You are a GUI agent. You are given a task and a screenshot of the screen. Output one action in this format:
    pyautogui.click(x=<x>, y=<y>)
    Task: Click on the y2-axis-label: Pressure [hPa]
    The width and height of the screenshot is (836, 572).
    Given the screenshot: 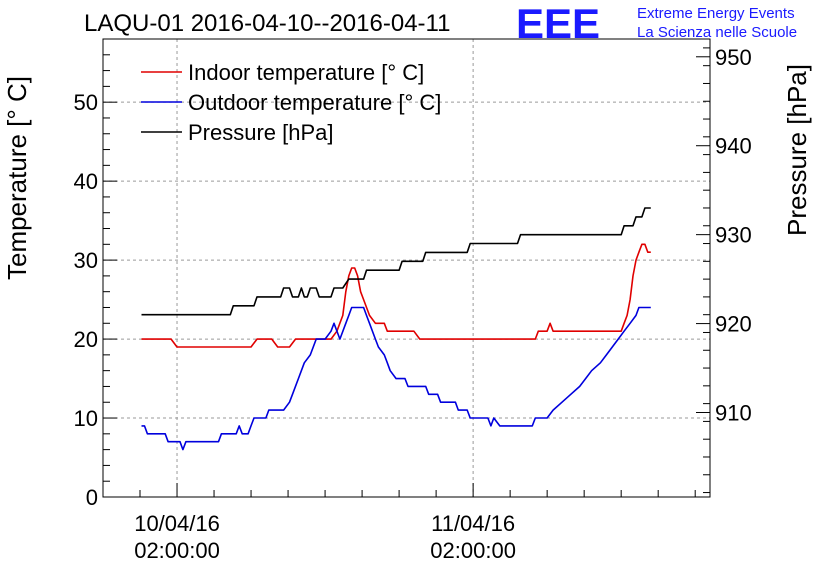 What is the action you would take?
    pyautogui.click(x=797, y=150)
    